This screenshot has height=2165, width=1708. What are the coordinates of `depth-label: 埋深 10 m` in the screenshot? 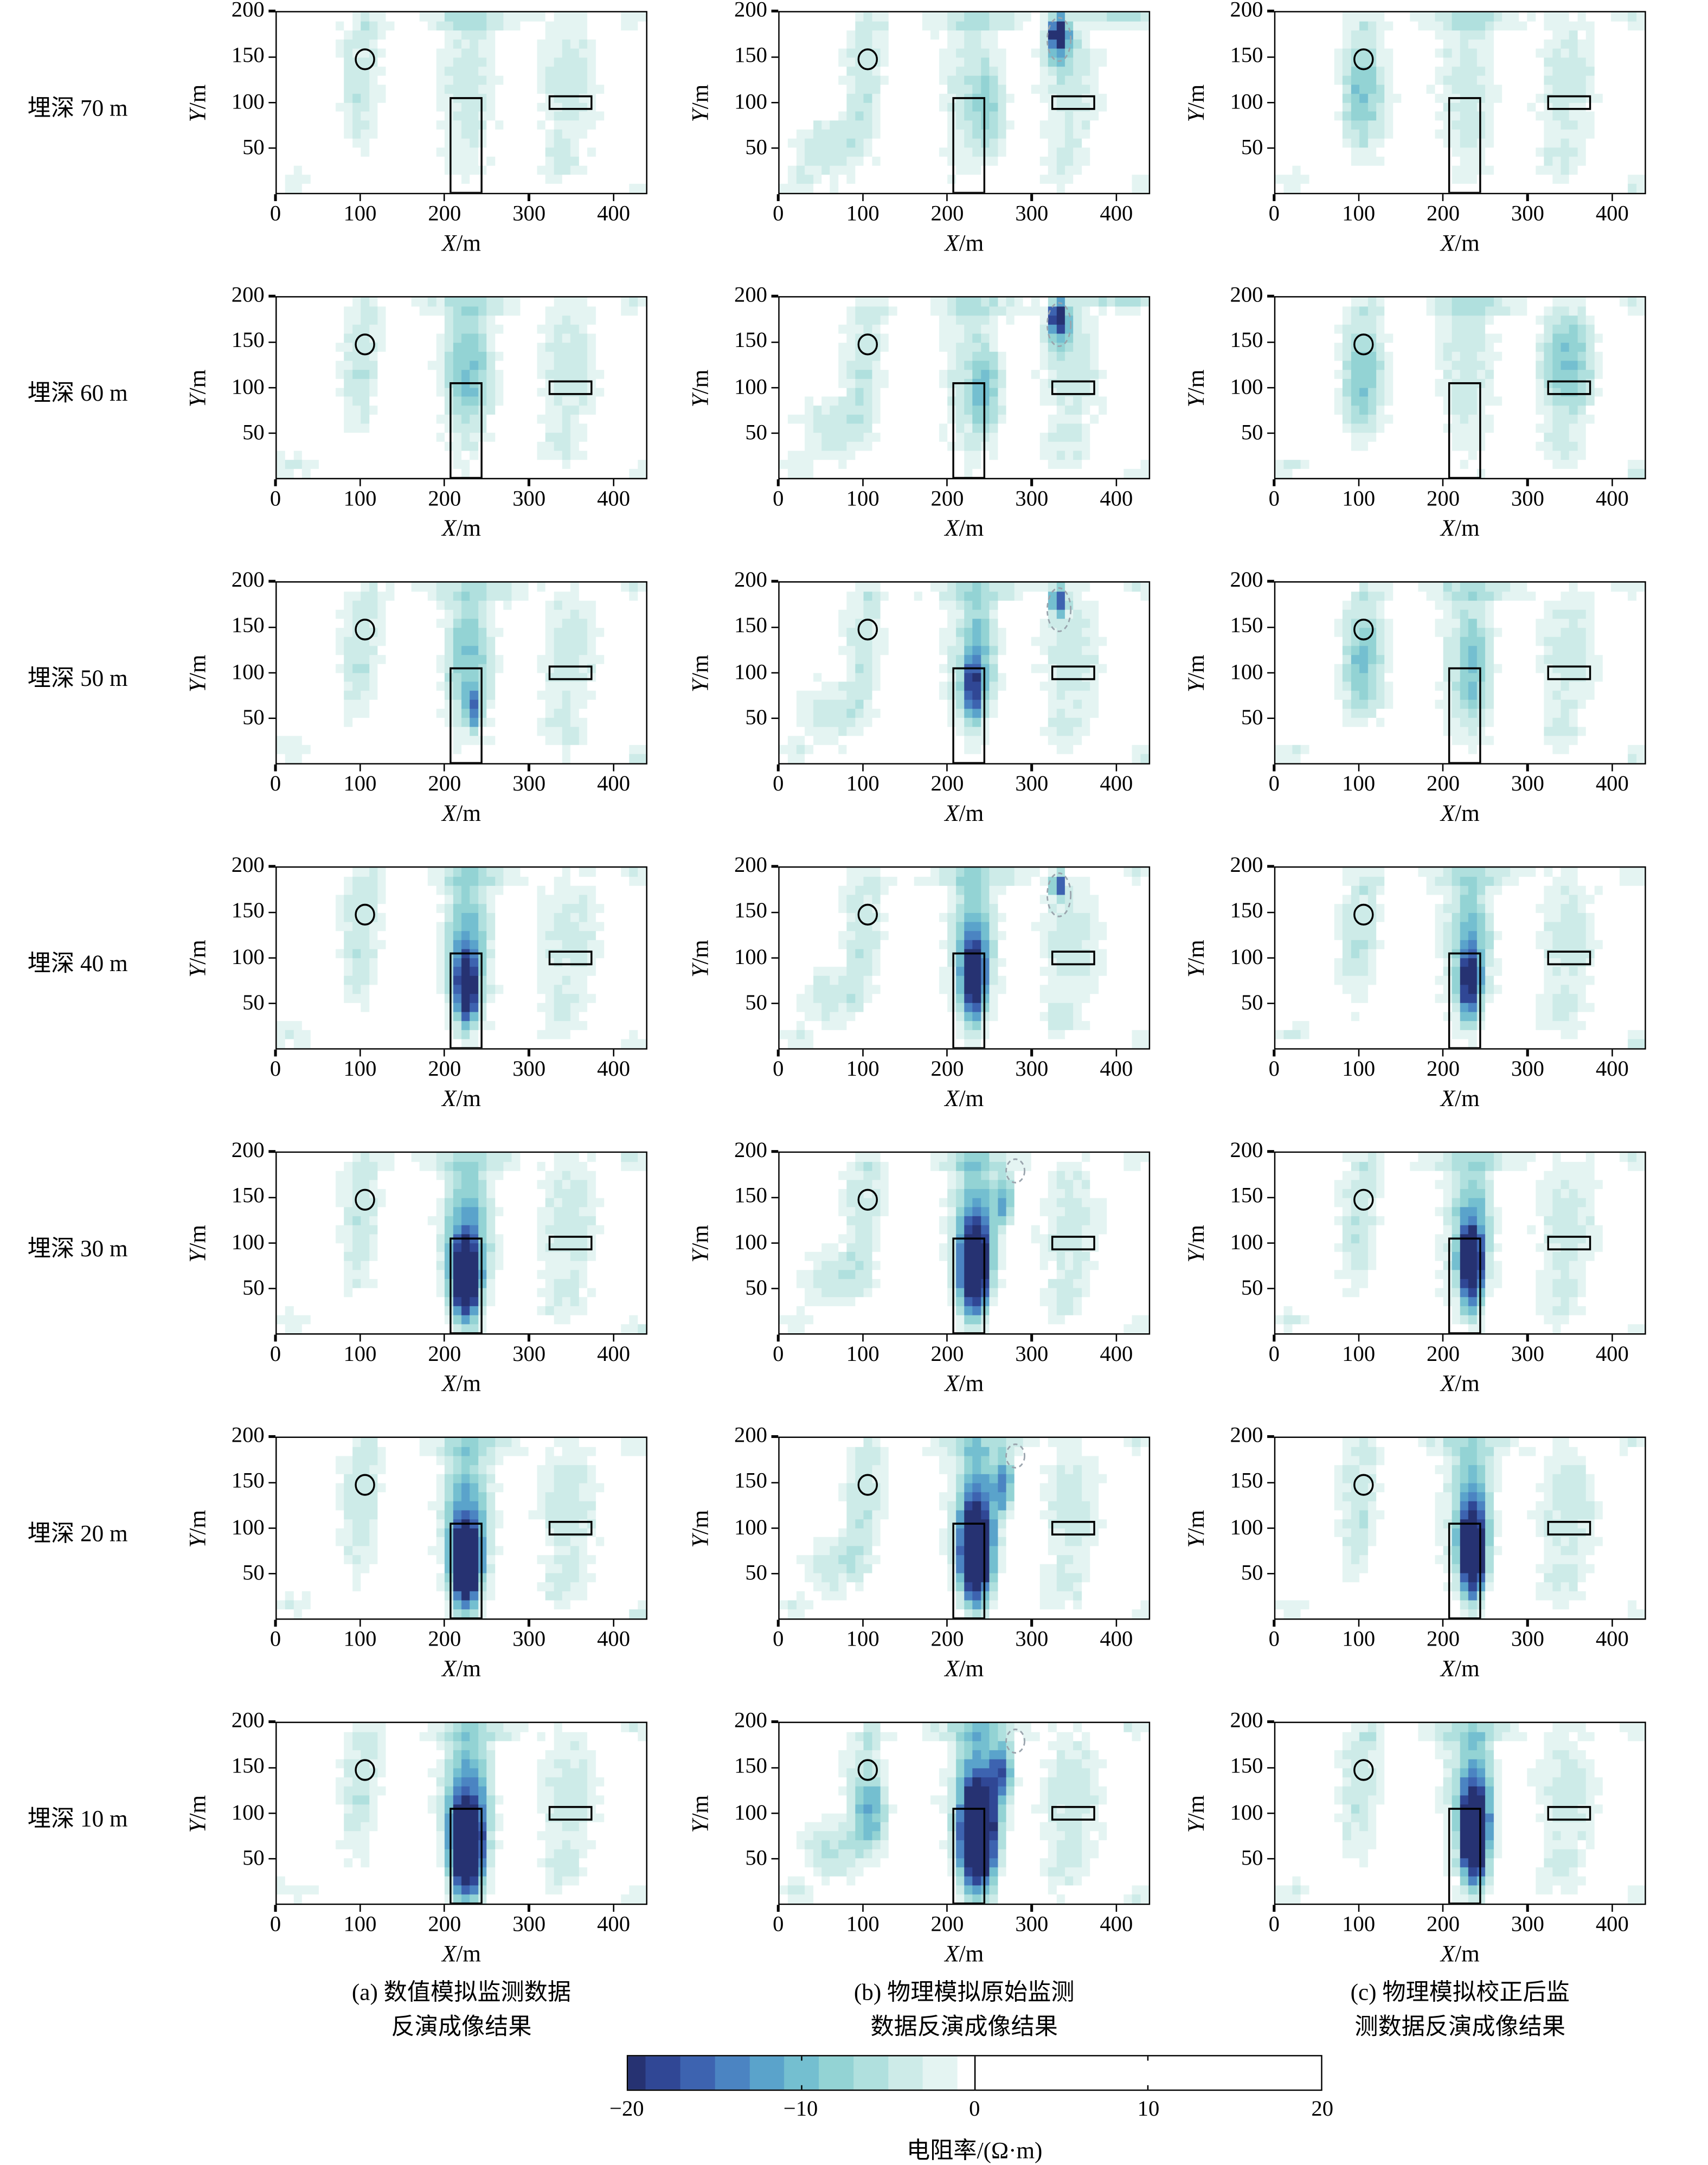 It's located at (77, 1819).